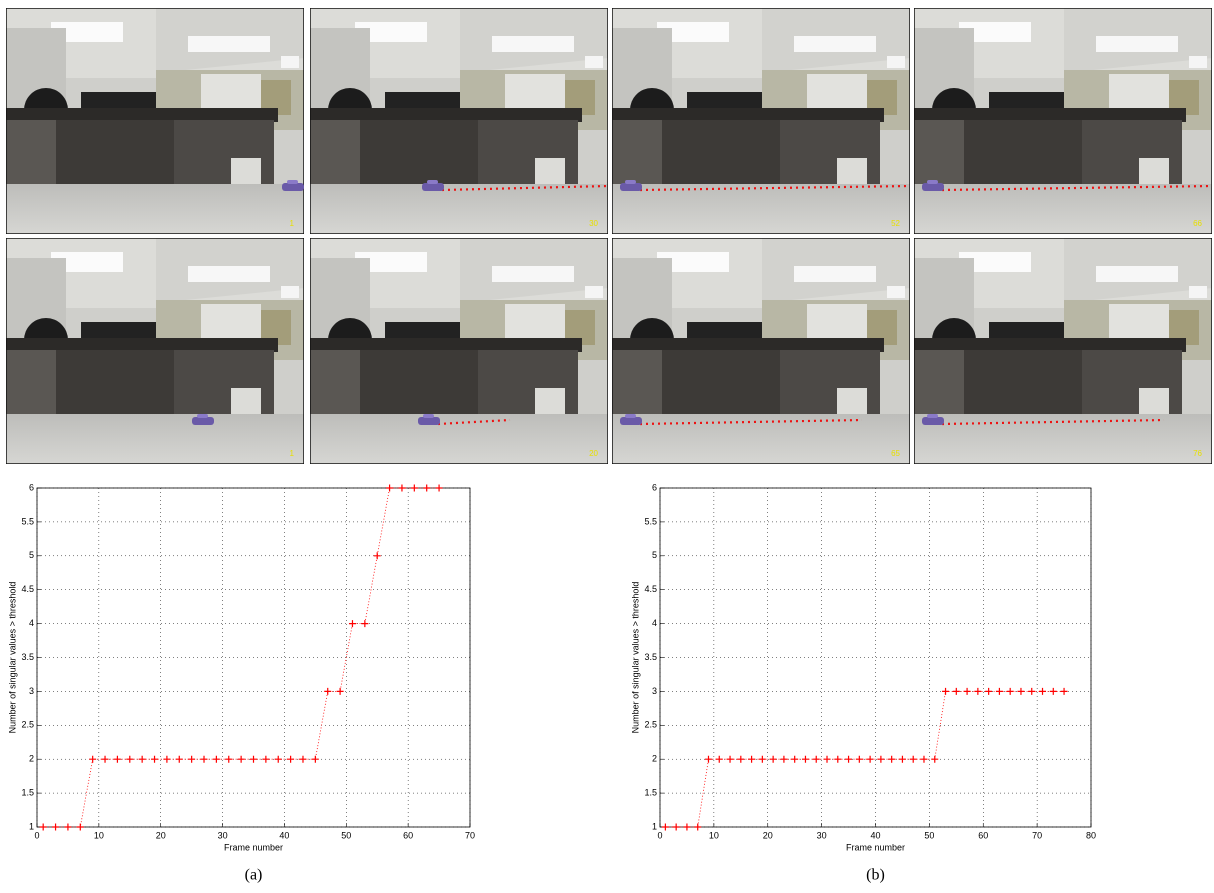  I want to click on photo-panel: 1, so click(155, 351).